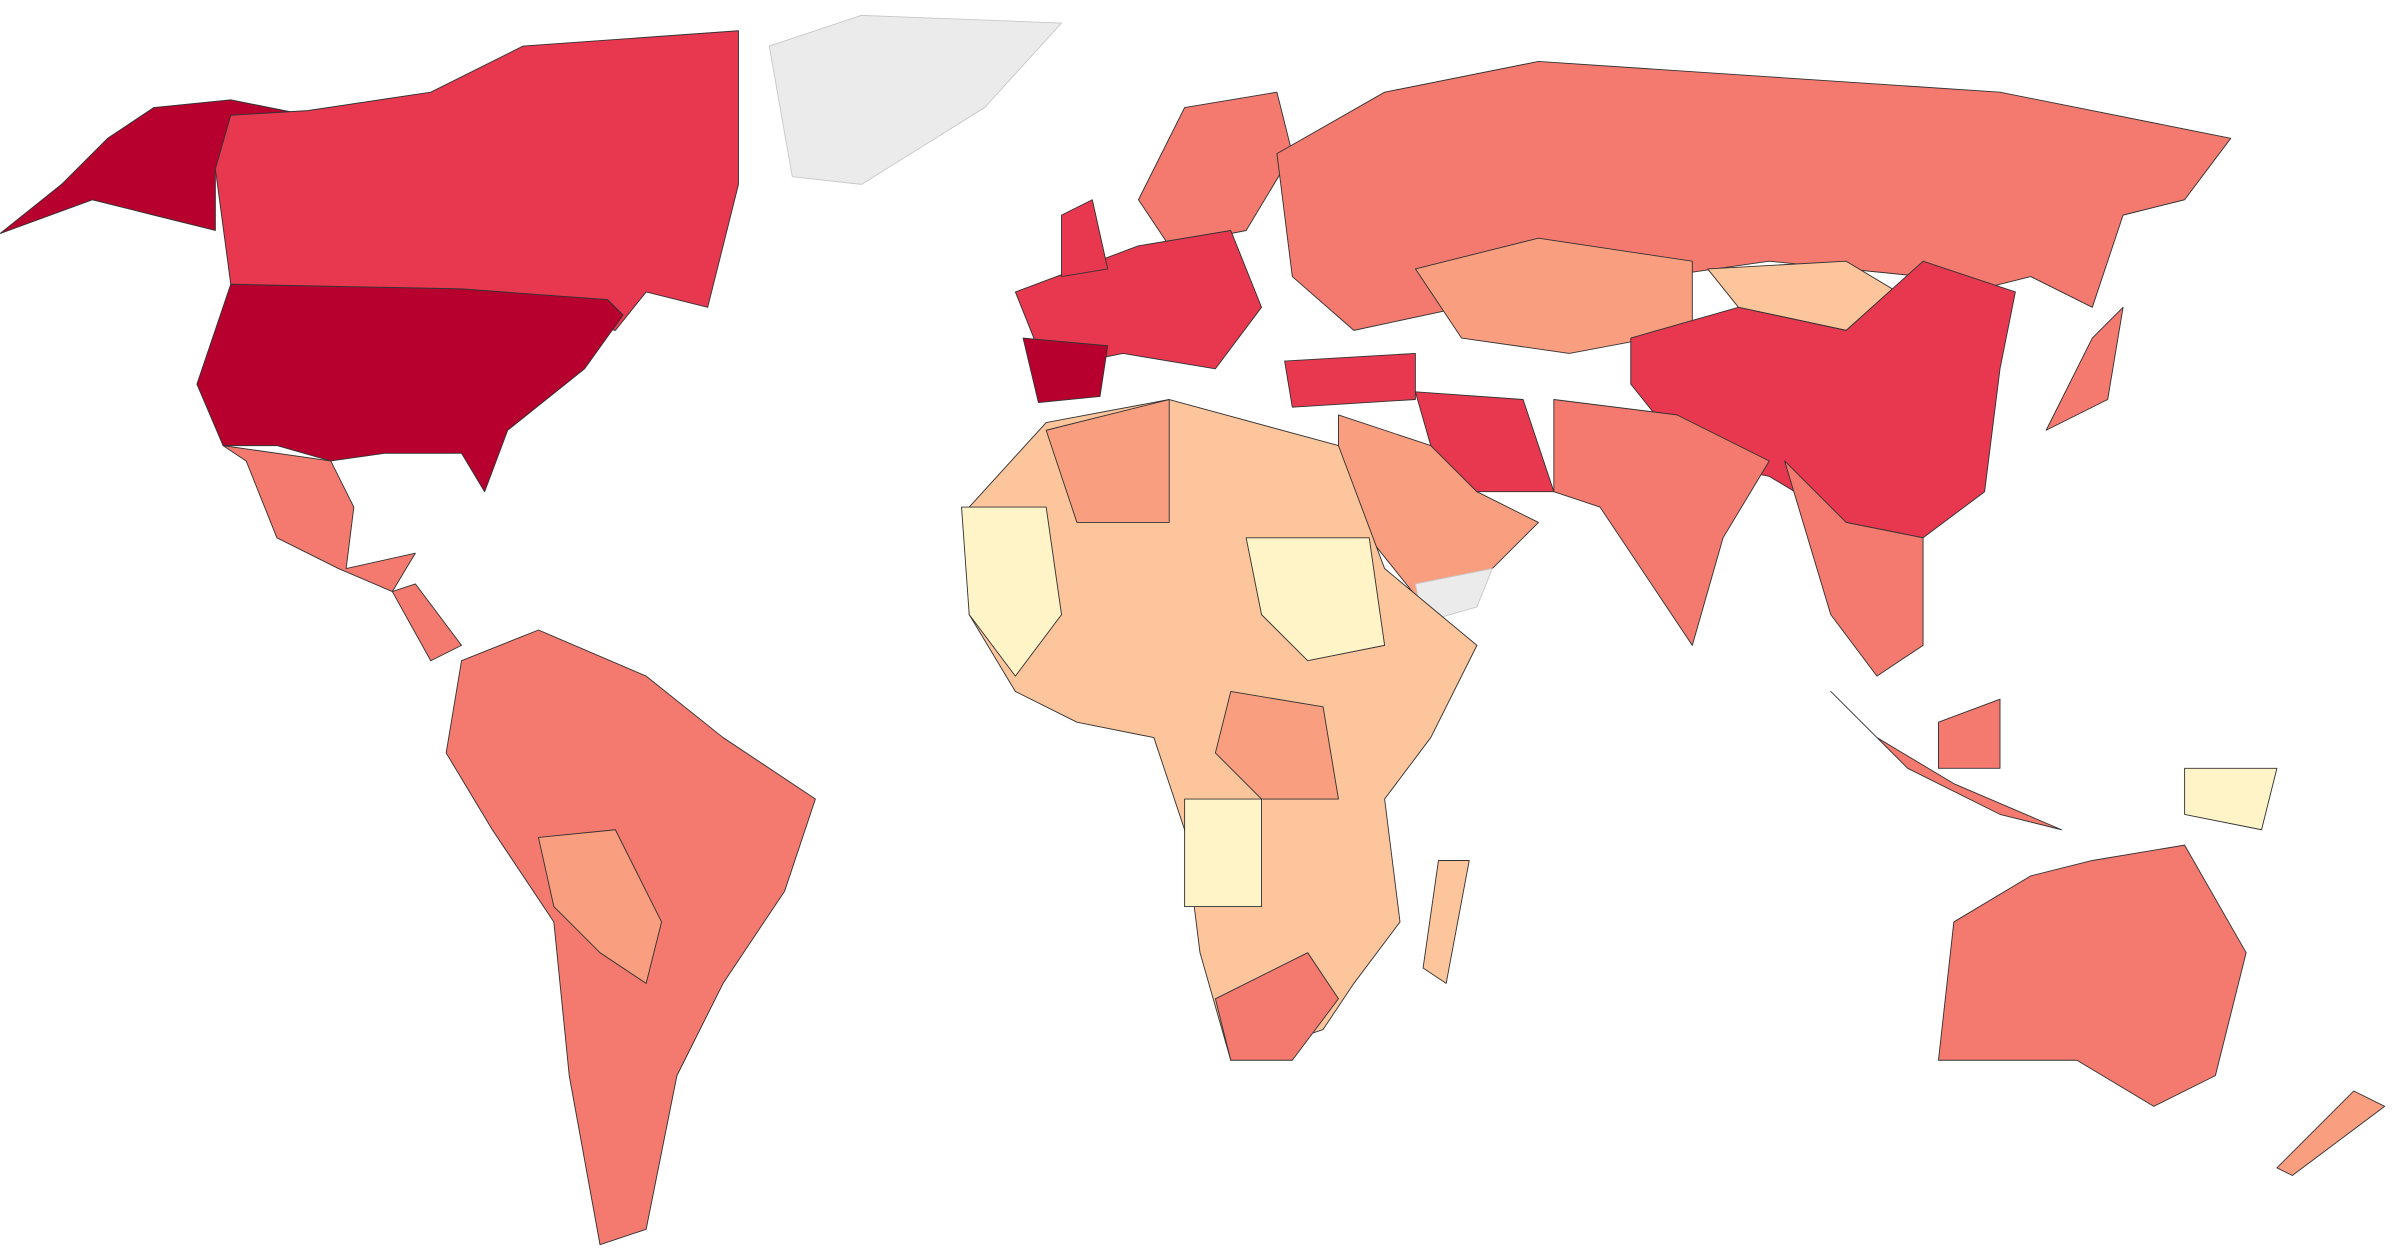  I want to click on new-zealand, so click(2331, 1133).